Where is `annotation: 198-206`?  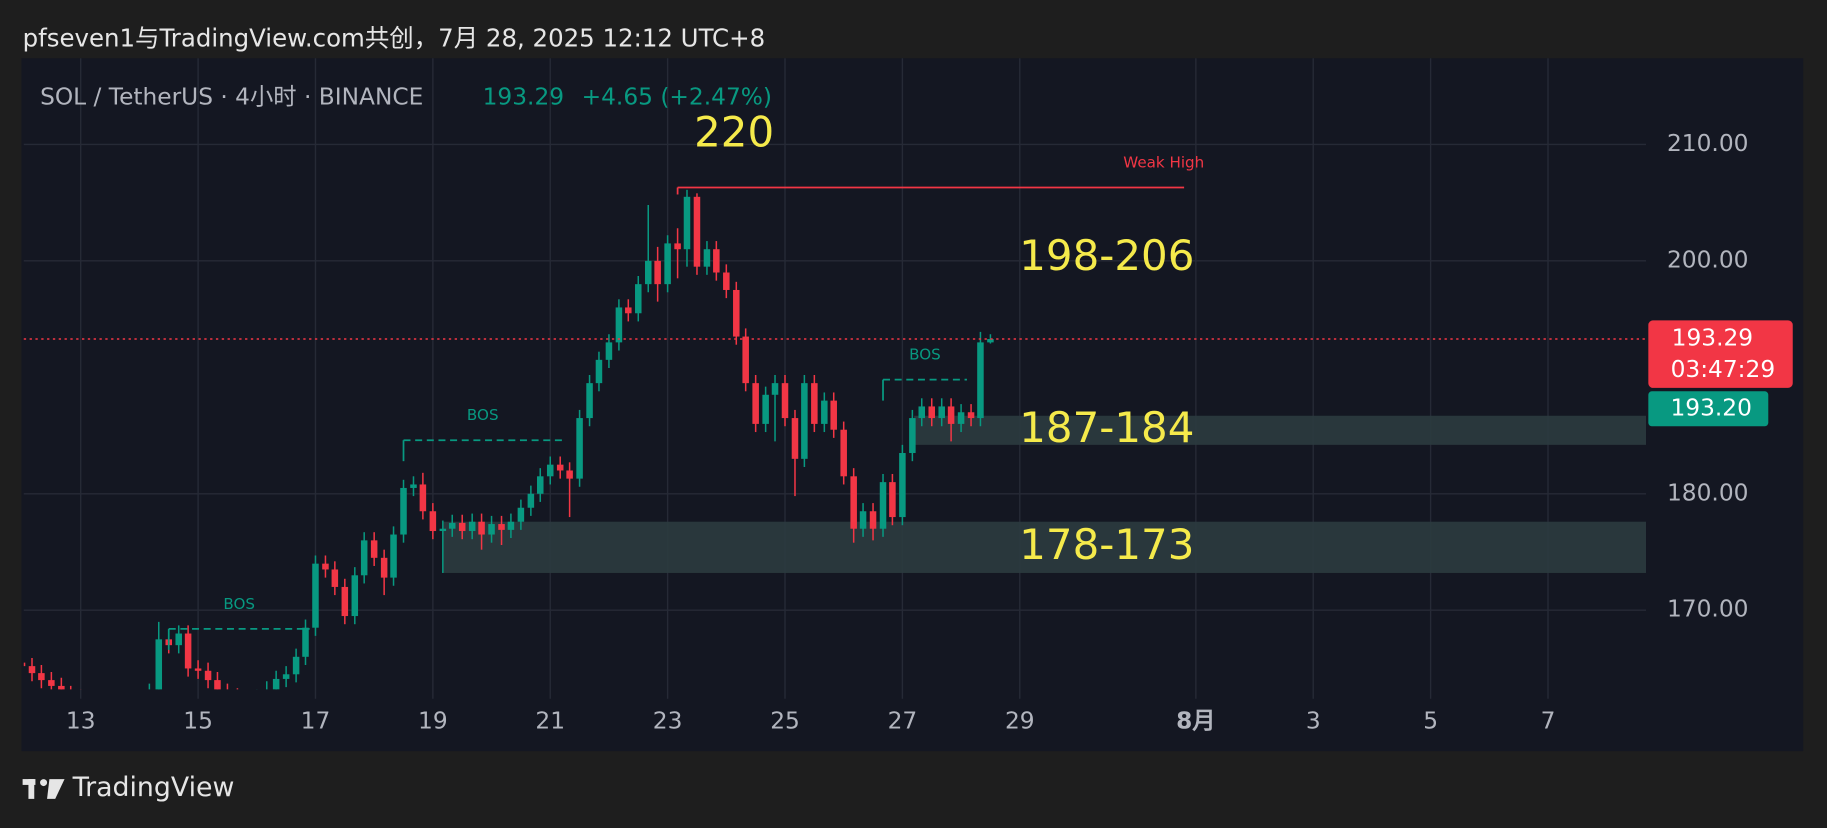 annotation: 198-206 is located at coordinates (1106, 255).